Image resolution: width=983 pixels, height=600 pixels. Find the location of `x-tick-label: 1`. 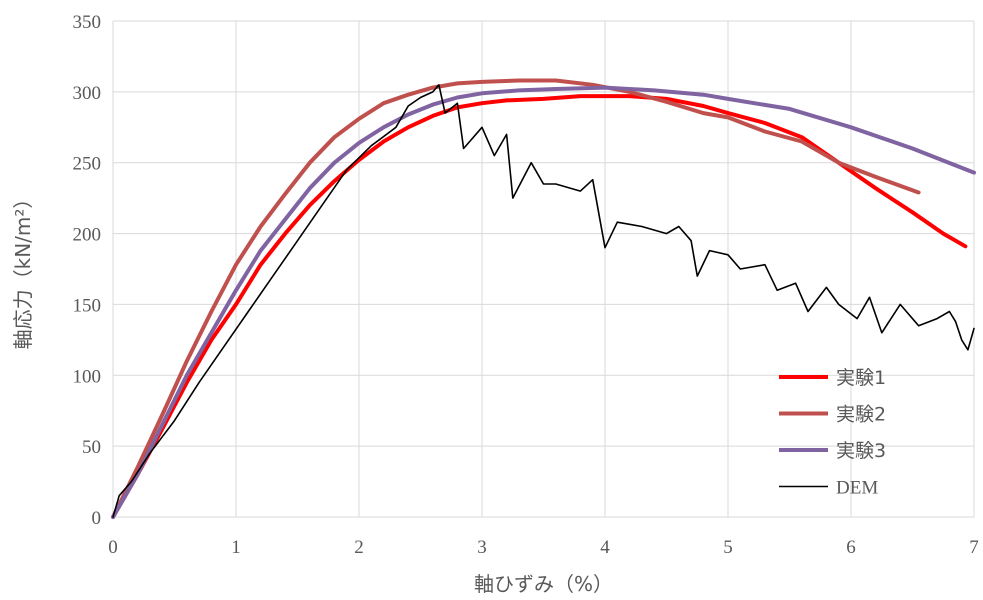

x-tick-label: 1 is located at coordinates (236, 547).